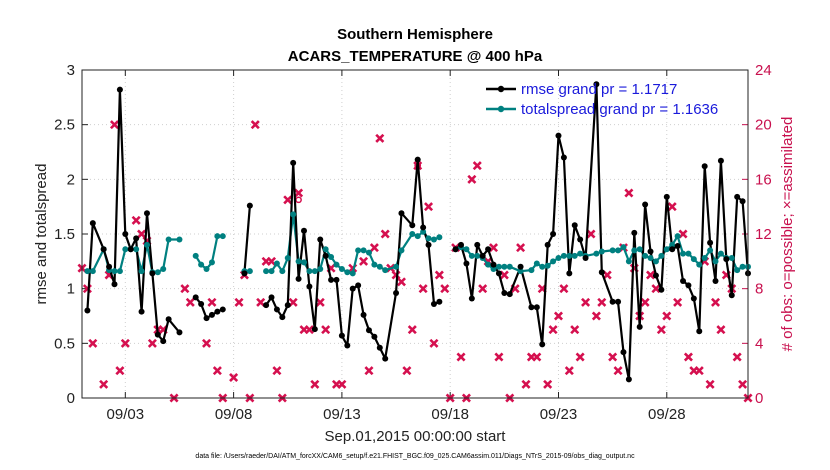  Describe the element at coordinates (342, 414) in the screenshot. I see `x-tick-label: 09/13` at that location.